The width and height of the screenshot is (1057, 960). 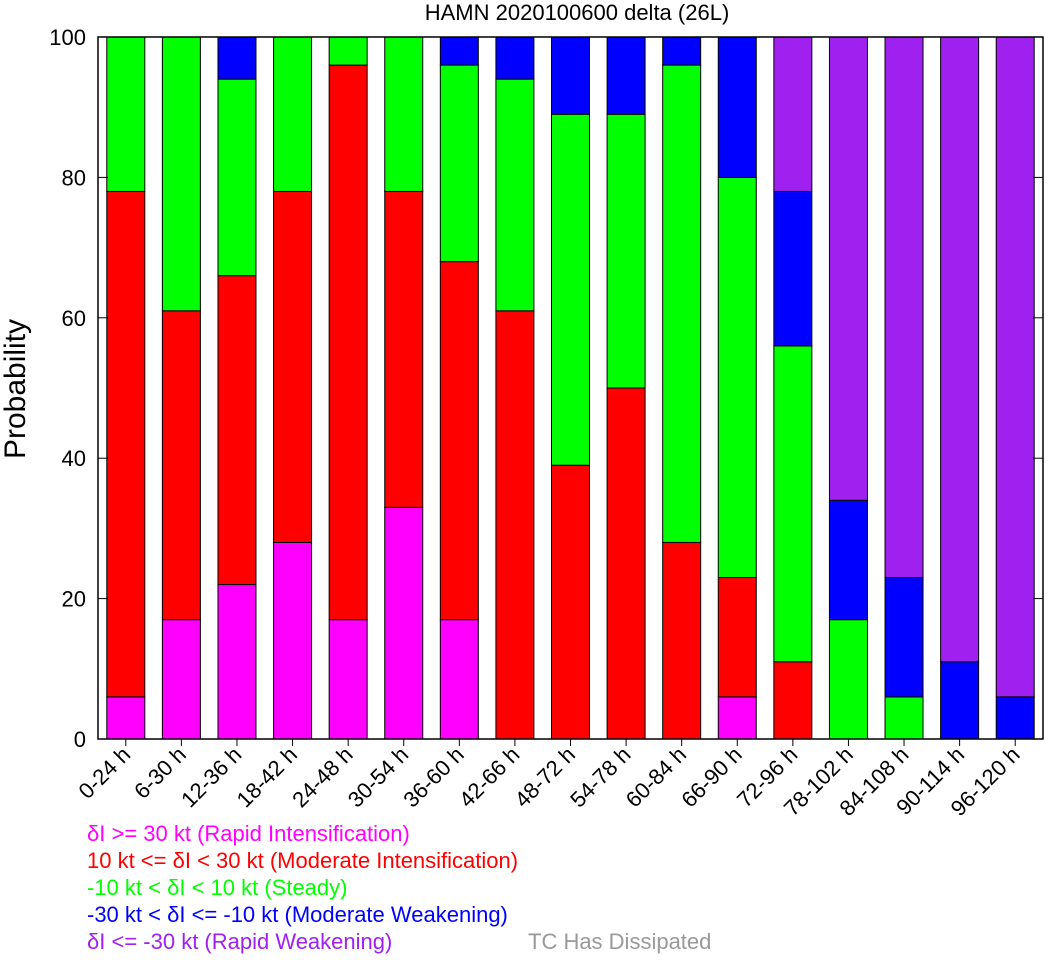 What do you see at coordinates (711, 777) in the screenshot?
I see `x-tick-label-11: 66-90 h` at bounding box center [711, 777].